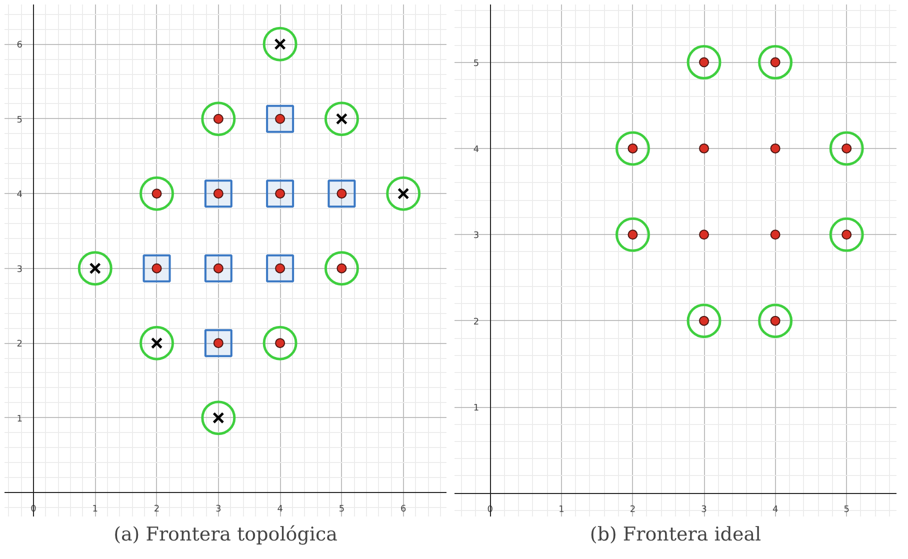 The width and height of the screenshot is (908, 559). I want to click on text: (b) Frontera ideal, so click(676, 535).